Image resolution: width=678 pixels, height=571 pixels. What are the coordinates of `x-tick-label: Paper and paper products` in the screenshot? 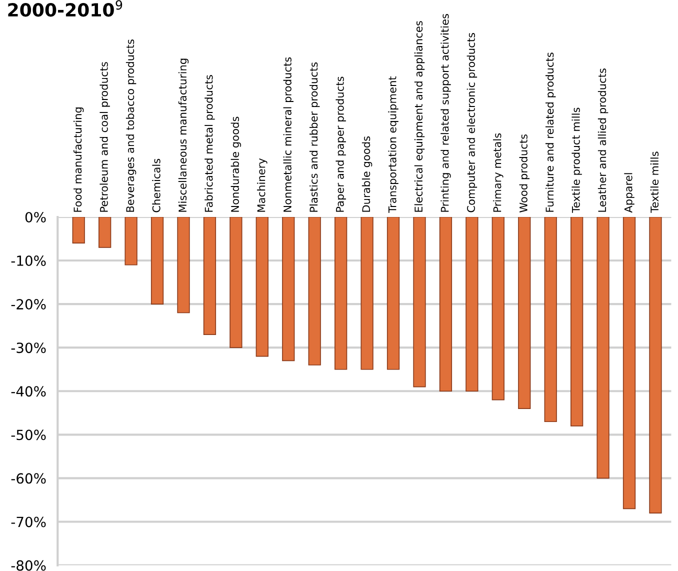 It's located at (341, 144).